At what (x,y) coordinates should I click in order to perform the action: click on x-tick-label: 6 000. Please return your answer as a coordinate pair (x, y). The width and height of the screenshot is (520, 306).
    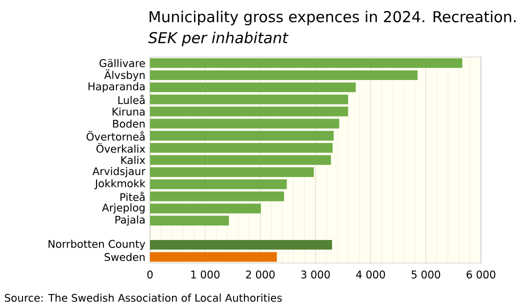
    Looking at the image, I should click on (481, 274).